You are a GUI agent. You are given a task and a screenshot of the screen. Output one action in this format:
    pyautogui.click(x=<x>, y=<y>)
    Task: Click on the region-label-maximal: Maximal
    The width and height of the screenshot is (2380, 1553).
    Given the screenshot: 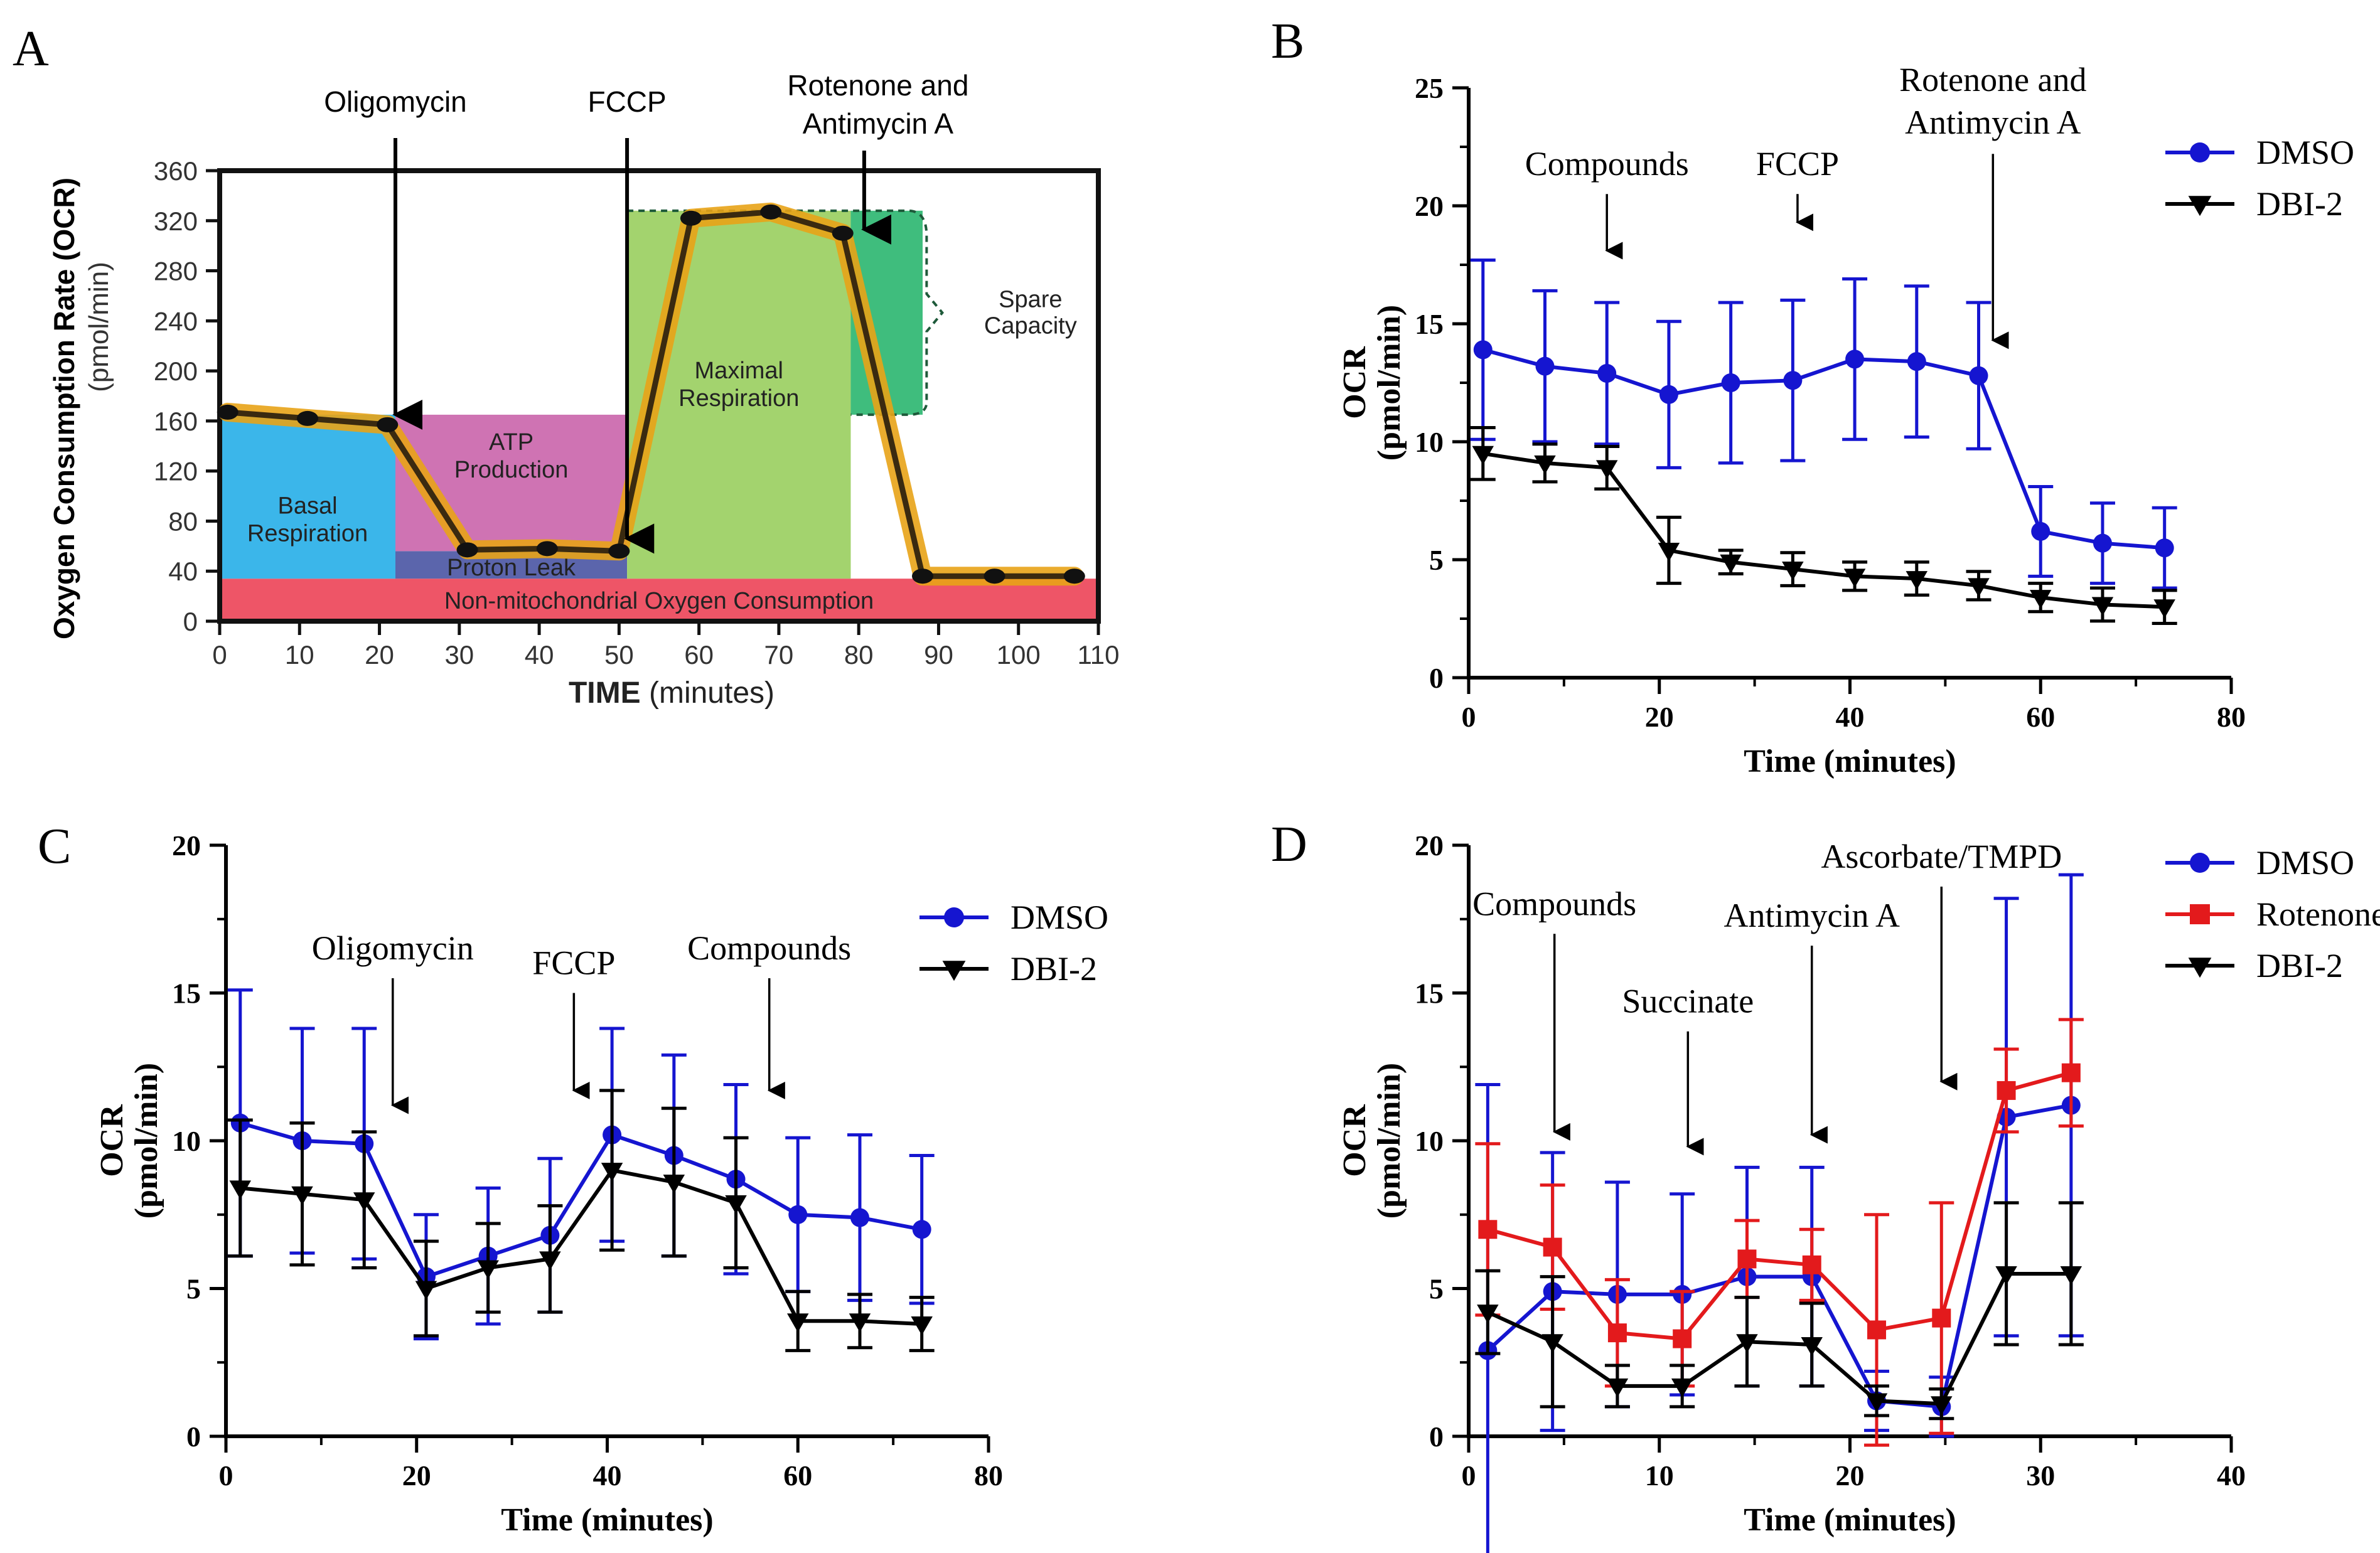 What is the action you would take?
    pyautogui.click(x=739, y=371)
    